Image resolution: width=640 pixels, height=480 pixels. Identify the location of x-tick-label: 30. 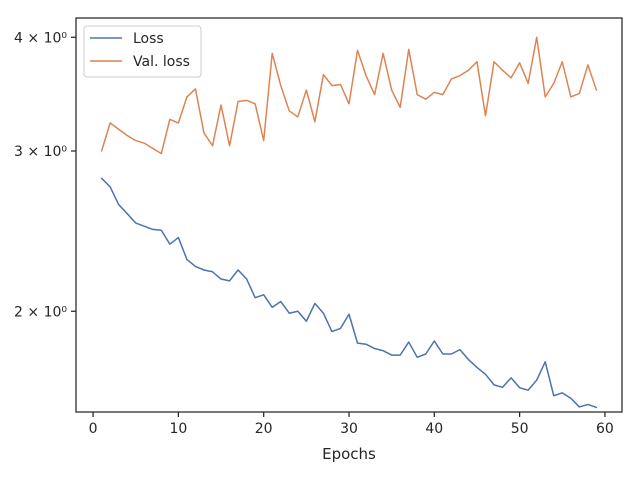
(349, 429).